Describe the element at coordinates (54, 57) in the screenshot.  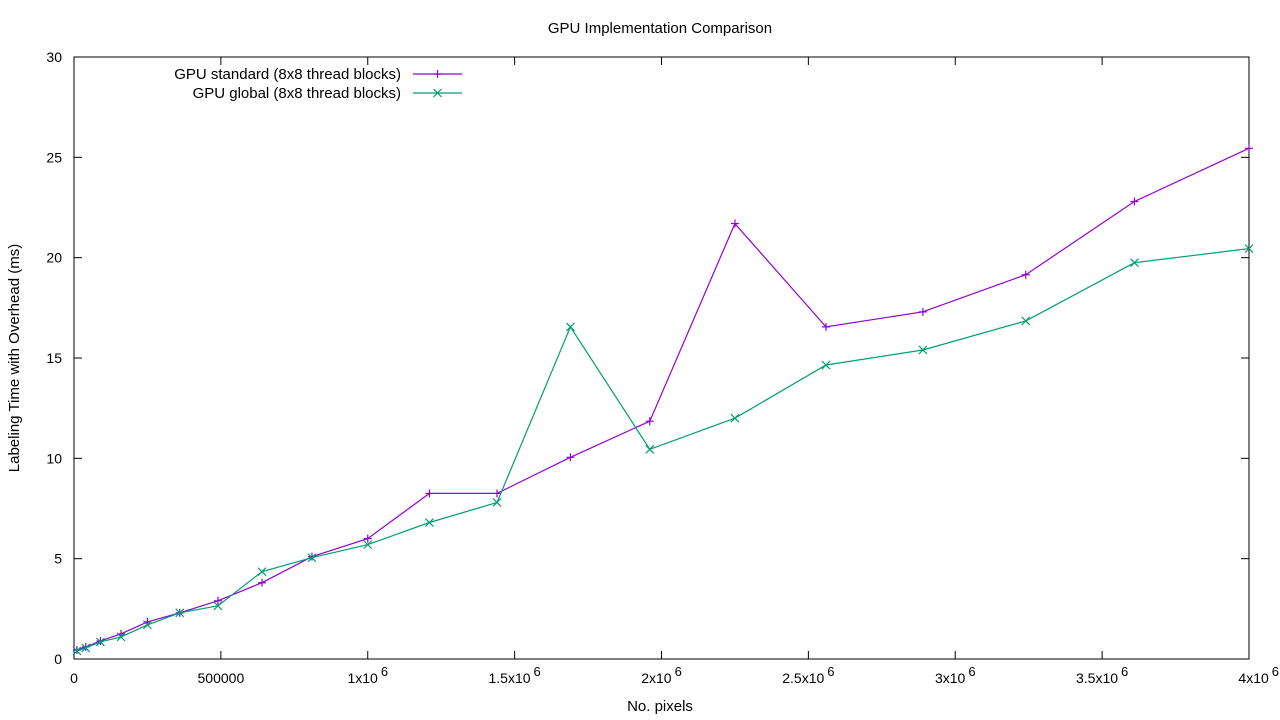
I see `y-tick-label: 30` at that location.